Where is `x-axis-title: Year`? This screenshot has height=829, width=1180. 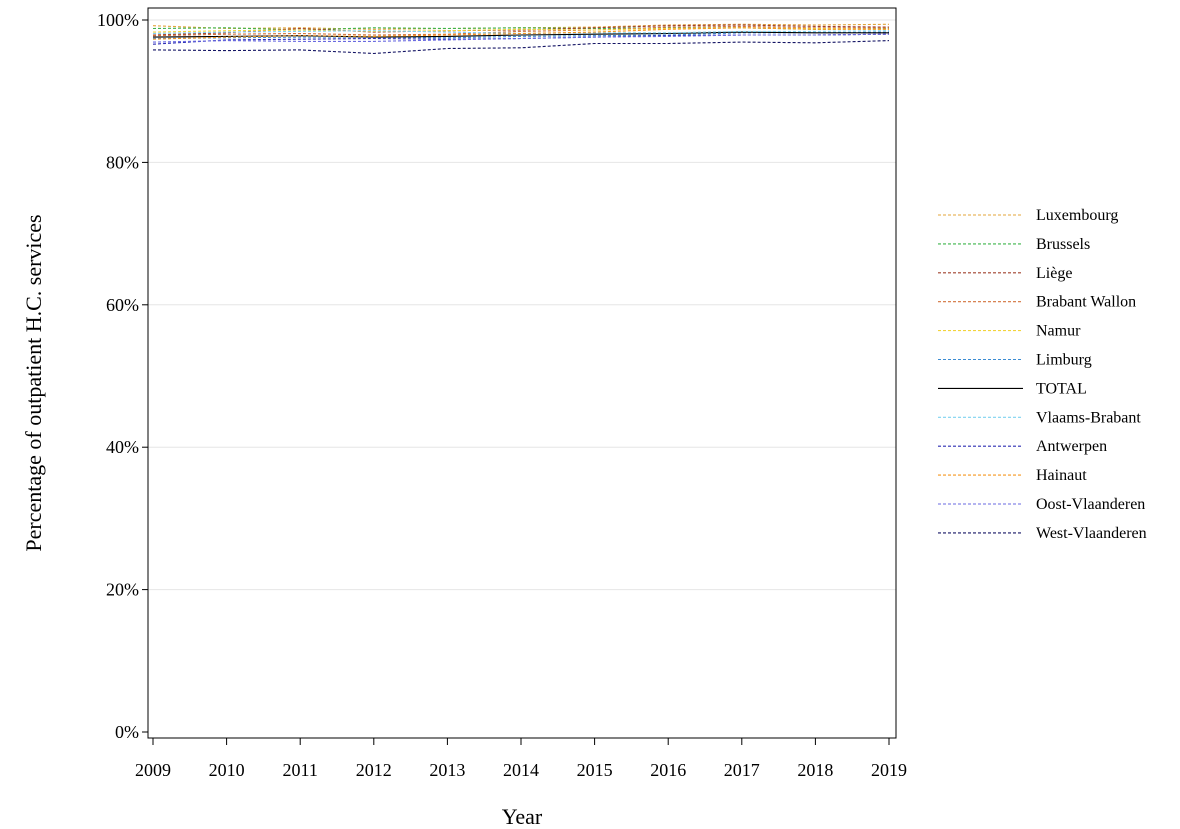
x-axis-title: Year is located at coordinates (522, 816).